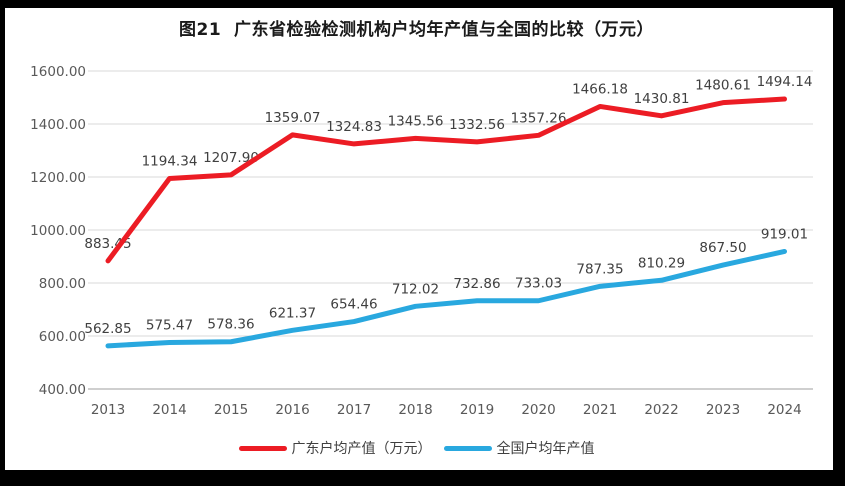 The image size is (845, 486). What do you see at coordinates (477, 125) in the screenshot?
I see `value-label-series-0: 1332.56` at bounding box center [477, 125].